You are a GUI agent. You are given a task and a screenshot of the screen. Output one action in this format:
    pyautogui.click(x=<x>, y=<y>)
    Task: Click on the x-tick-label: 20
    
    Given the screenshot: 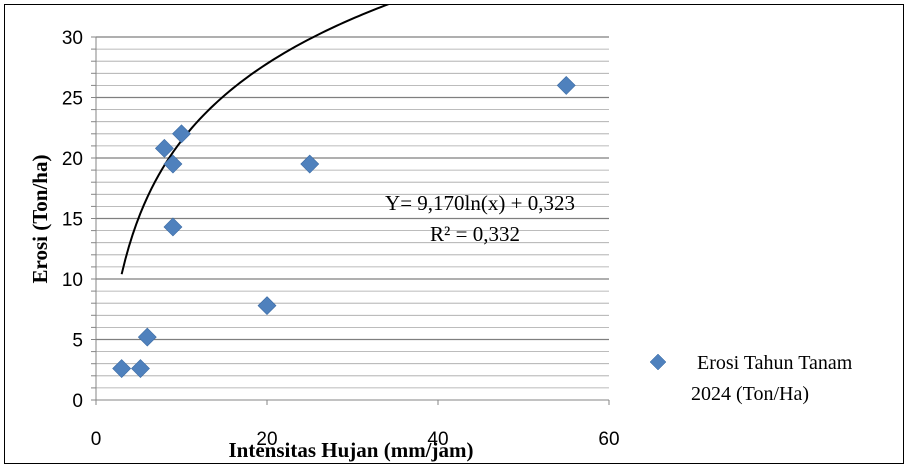 What is the action you would take?
    pyautogui.click(x=266, y=439)
    